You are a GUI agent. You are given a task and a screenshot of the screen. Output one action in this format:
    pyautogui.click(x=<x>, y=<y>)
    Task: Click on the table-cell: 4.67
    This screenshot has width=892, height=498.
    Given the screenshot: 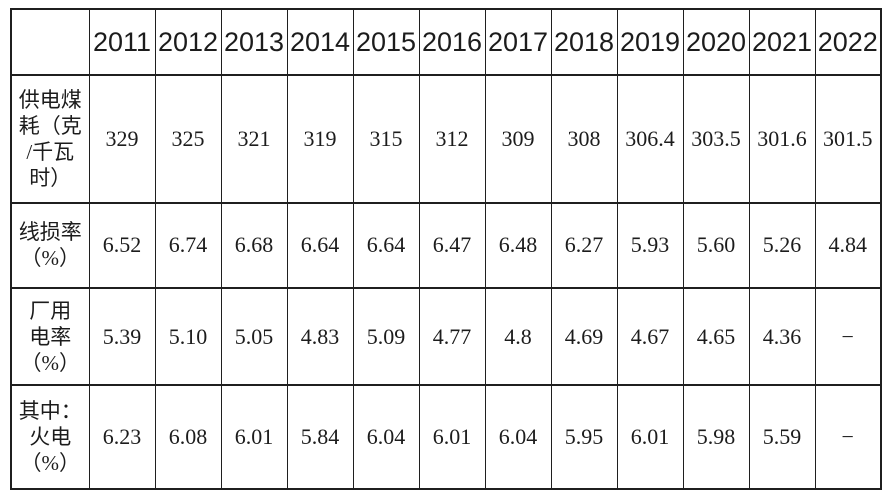 What is the action you would take?
    pyautogui.click(x=650, y=337)
    